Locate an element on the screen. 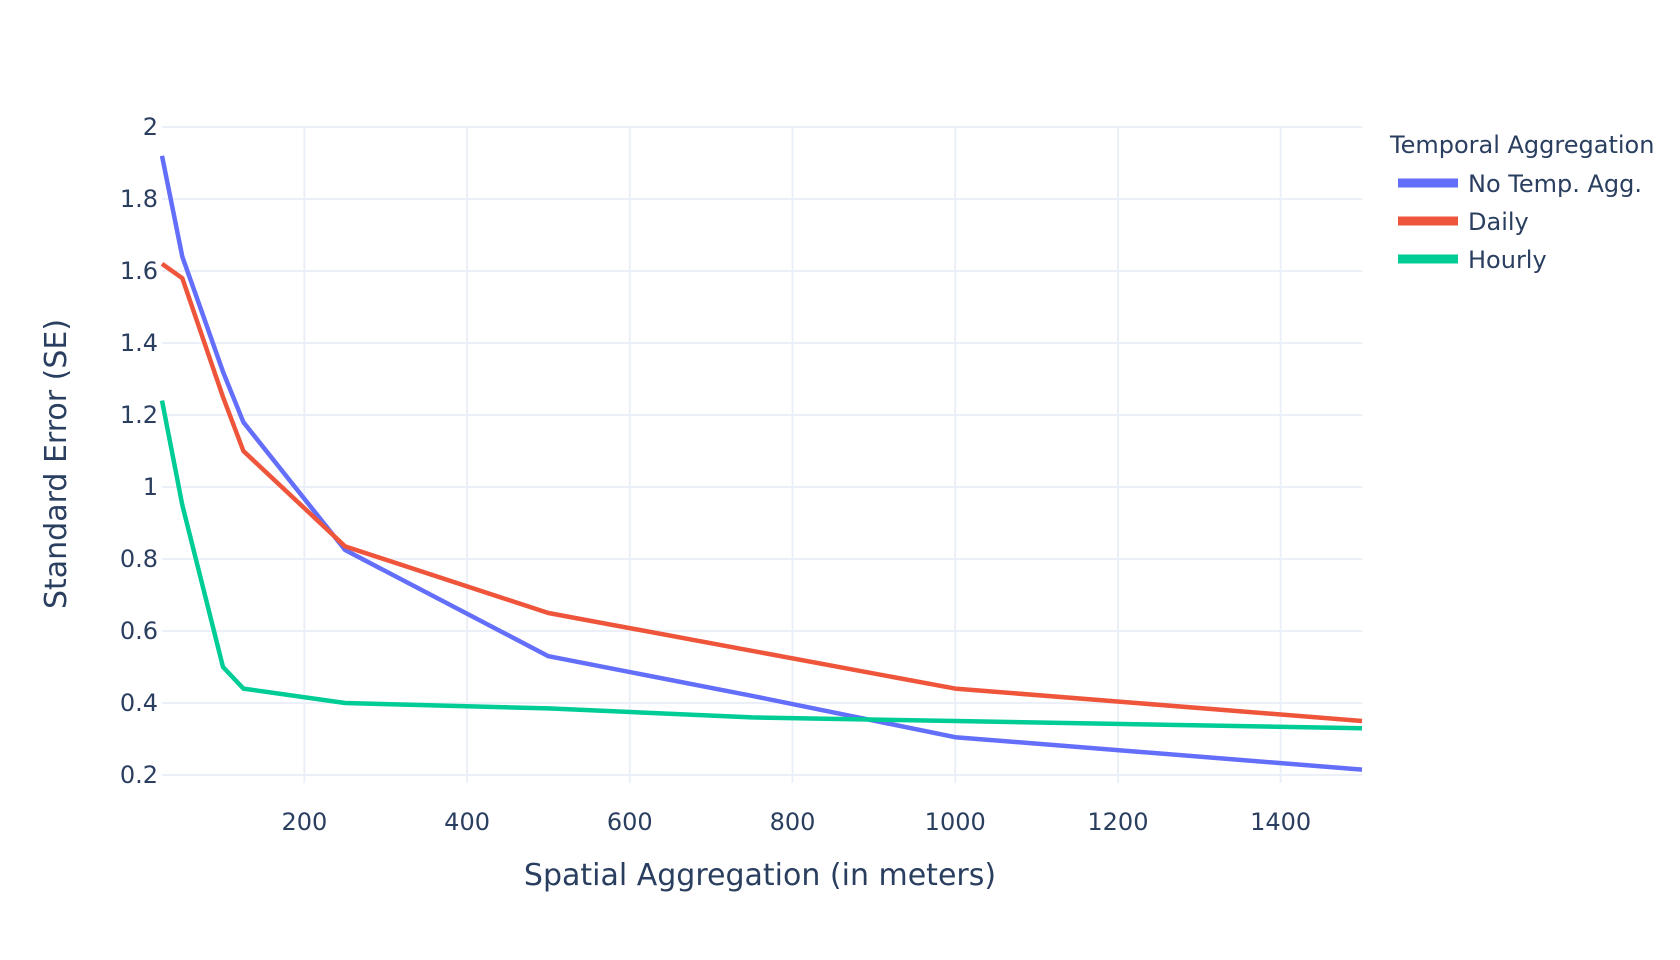  x-axis-ticks: 200 400 600 800 1000 1200 1400 is located at coordinates (796, 822).